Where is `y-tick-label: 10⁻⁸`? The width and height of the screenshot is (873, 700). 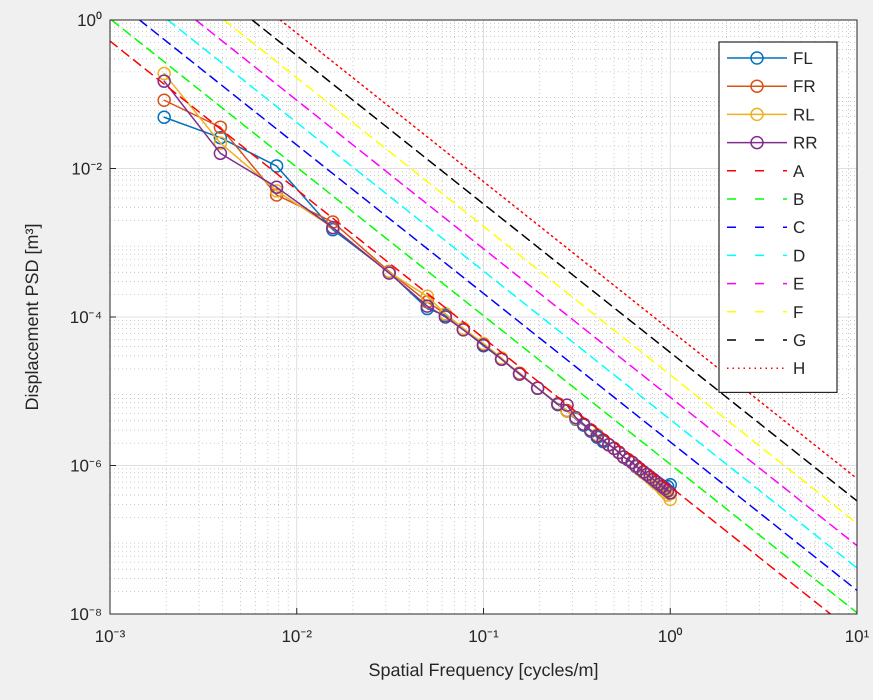
y-tick-label: 10⁻⁸ is located at coordinates (86, 614).